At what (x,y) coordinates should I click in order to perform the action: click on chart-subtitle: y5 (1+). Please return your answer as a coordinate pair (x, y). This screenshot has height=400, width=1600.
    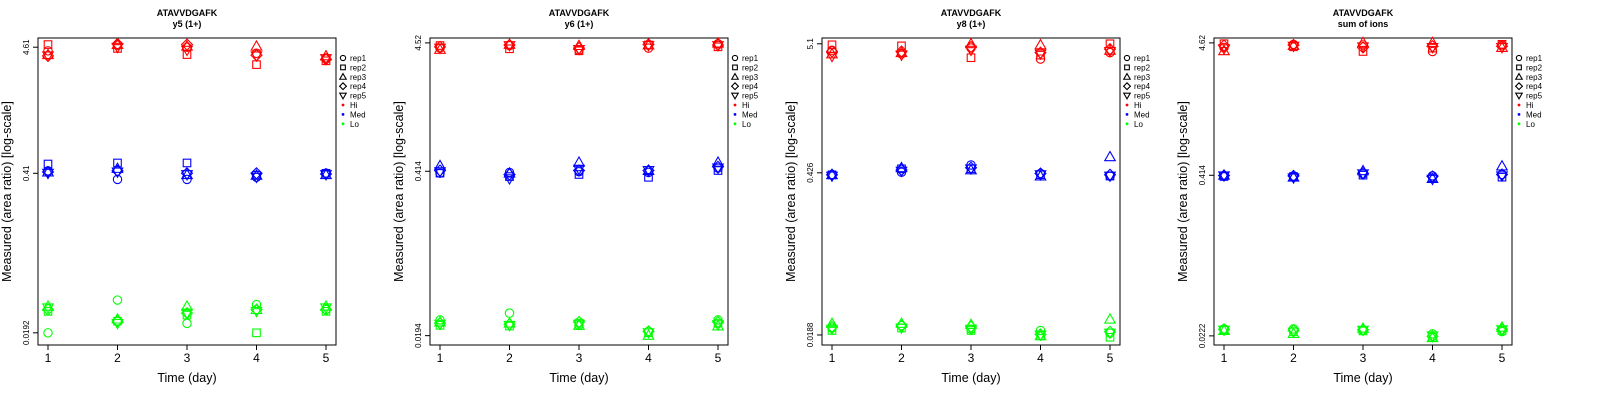
    Looking at the image, I should click on (187, 24).